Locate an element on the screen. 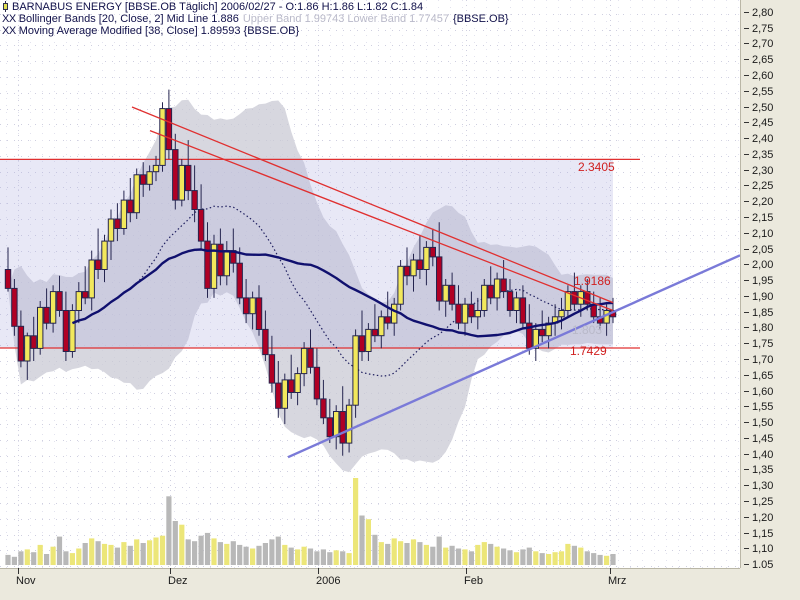  axis-separator is located at coordinates (740, 284).